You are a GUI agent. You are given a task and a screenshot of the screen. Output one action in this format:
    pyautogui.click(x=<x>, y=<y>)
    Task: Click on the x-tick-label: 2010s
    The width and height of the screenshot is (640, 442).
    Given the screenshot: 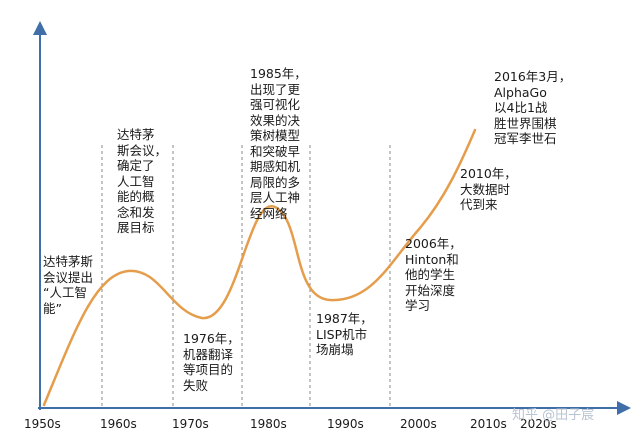 What is the action you would take?
    pyautogui.click(x=488, y=424)
    